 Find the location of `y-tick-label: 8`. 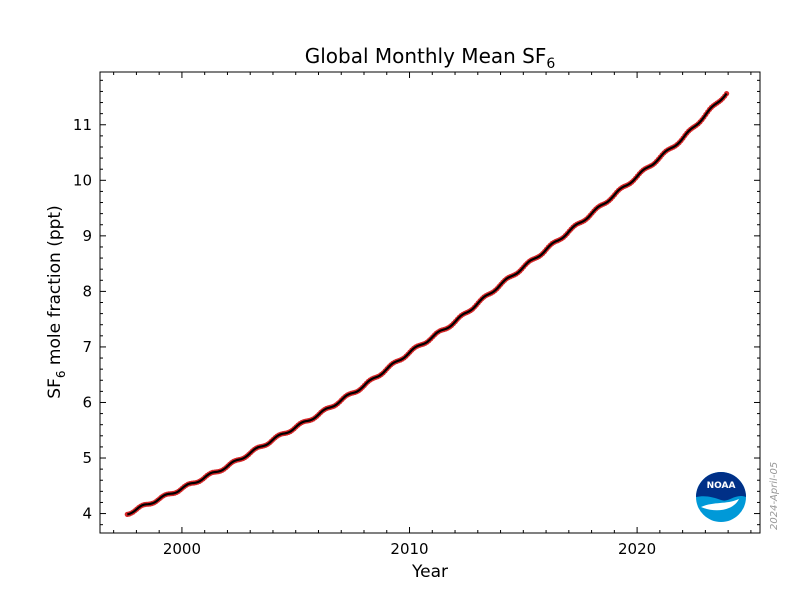

y-tick-label: 8 is located at coordinates (87, 291).